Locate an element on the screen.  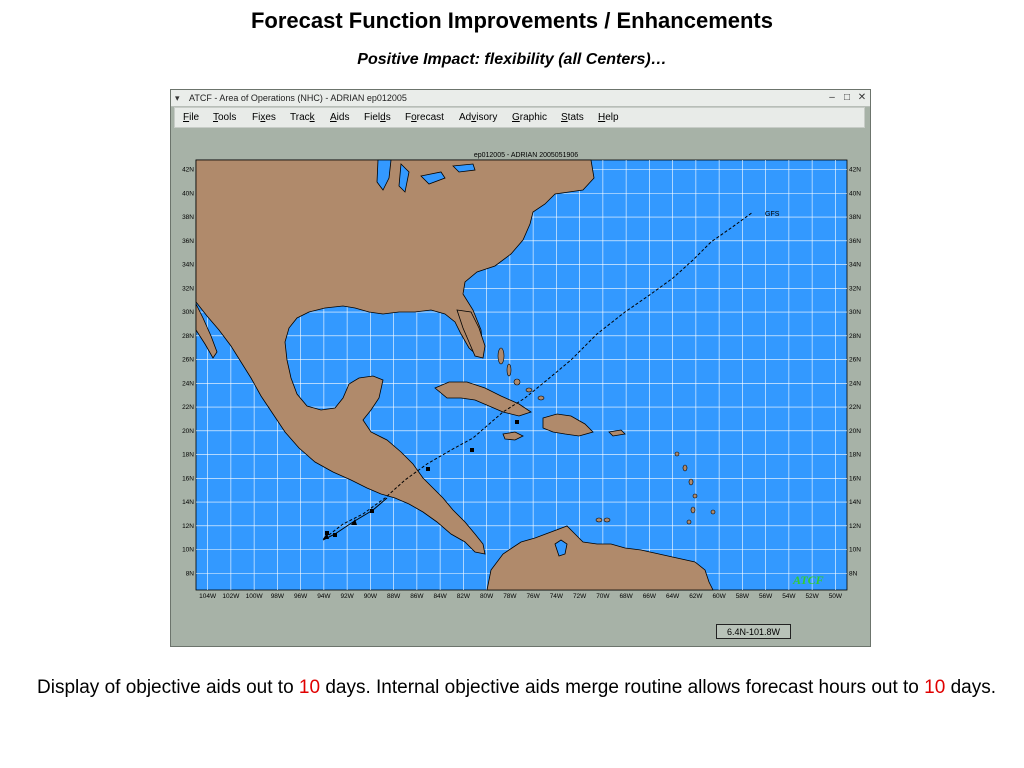
longitude-label: 102W is located at coordinates (231, 595).